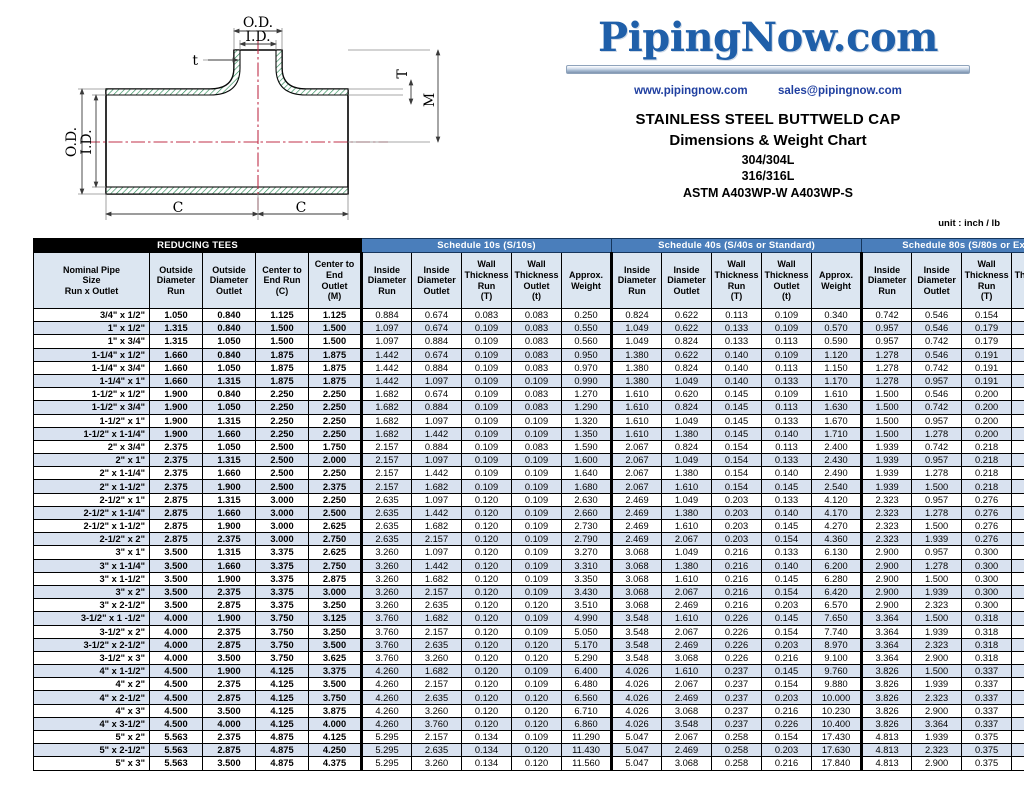 The height and width of the screenshot is (791, 1024). Describe the element at coordinates (768, 69) in the screenshot. I see `brand-divider-bar` at that location.